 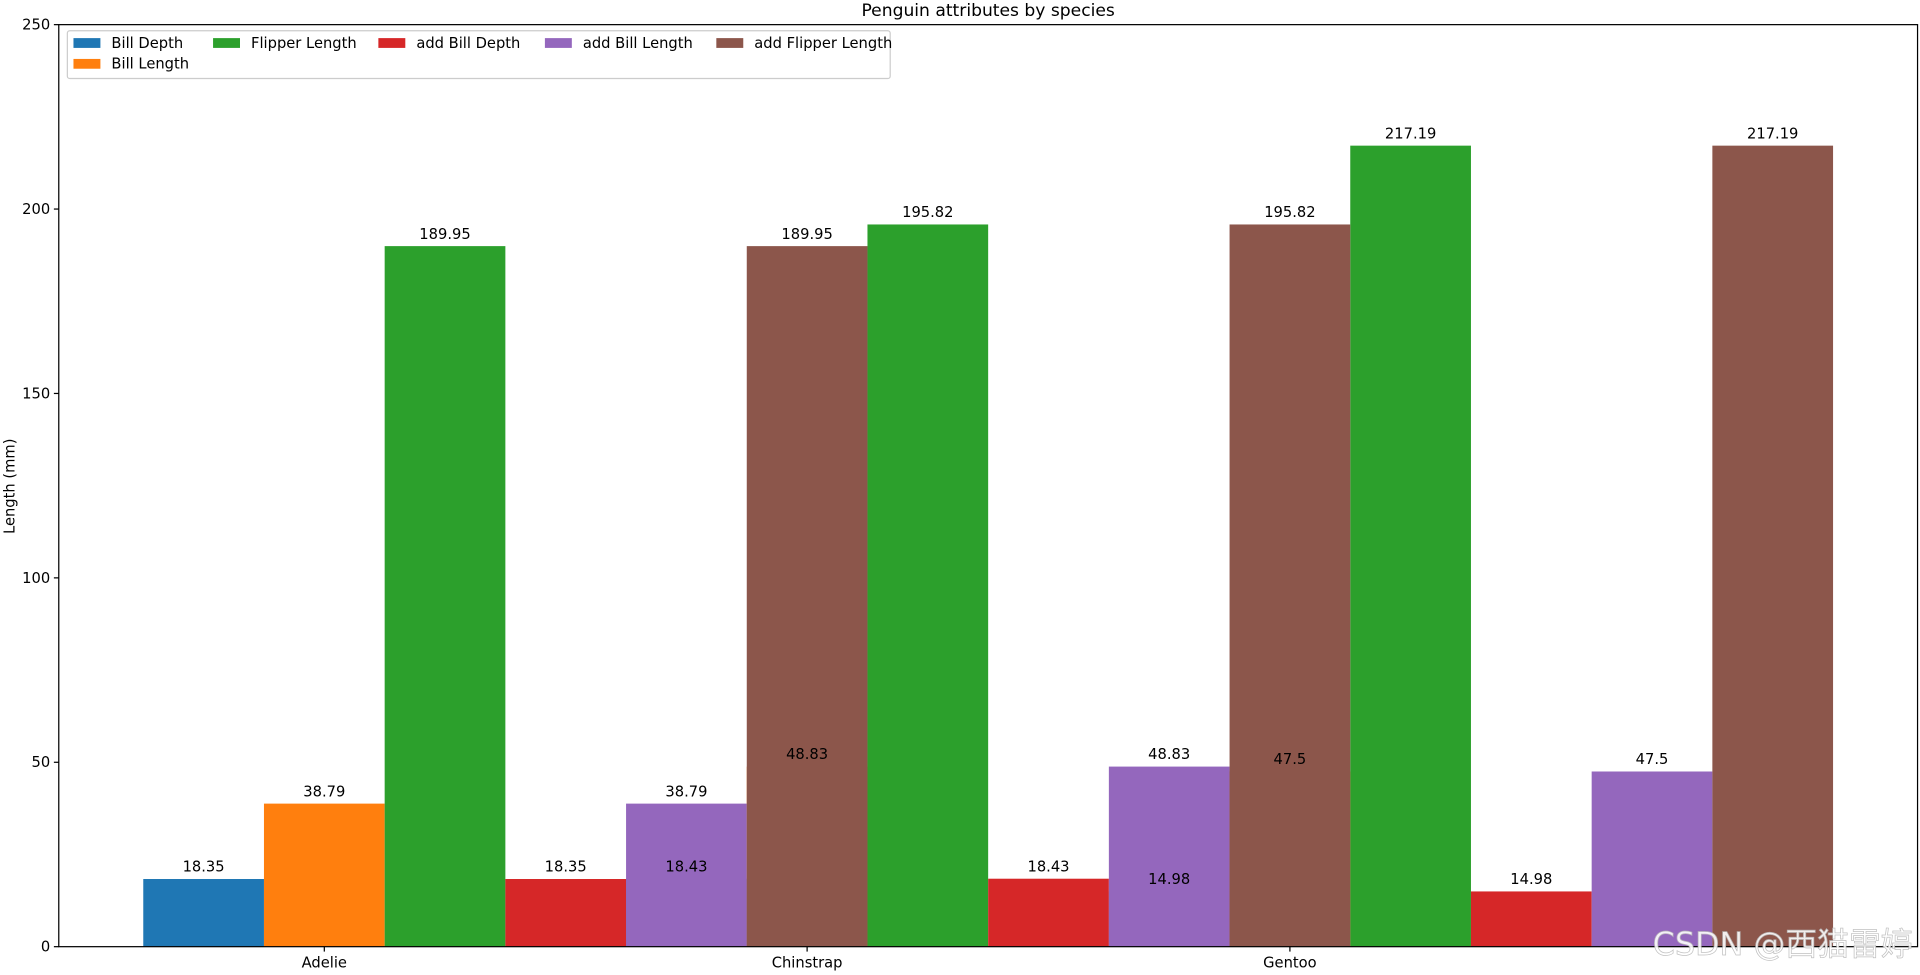 I want to click on x-tick-label: Gentoo, so click(x=1289, y=962).